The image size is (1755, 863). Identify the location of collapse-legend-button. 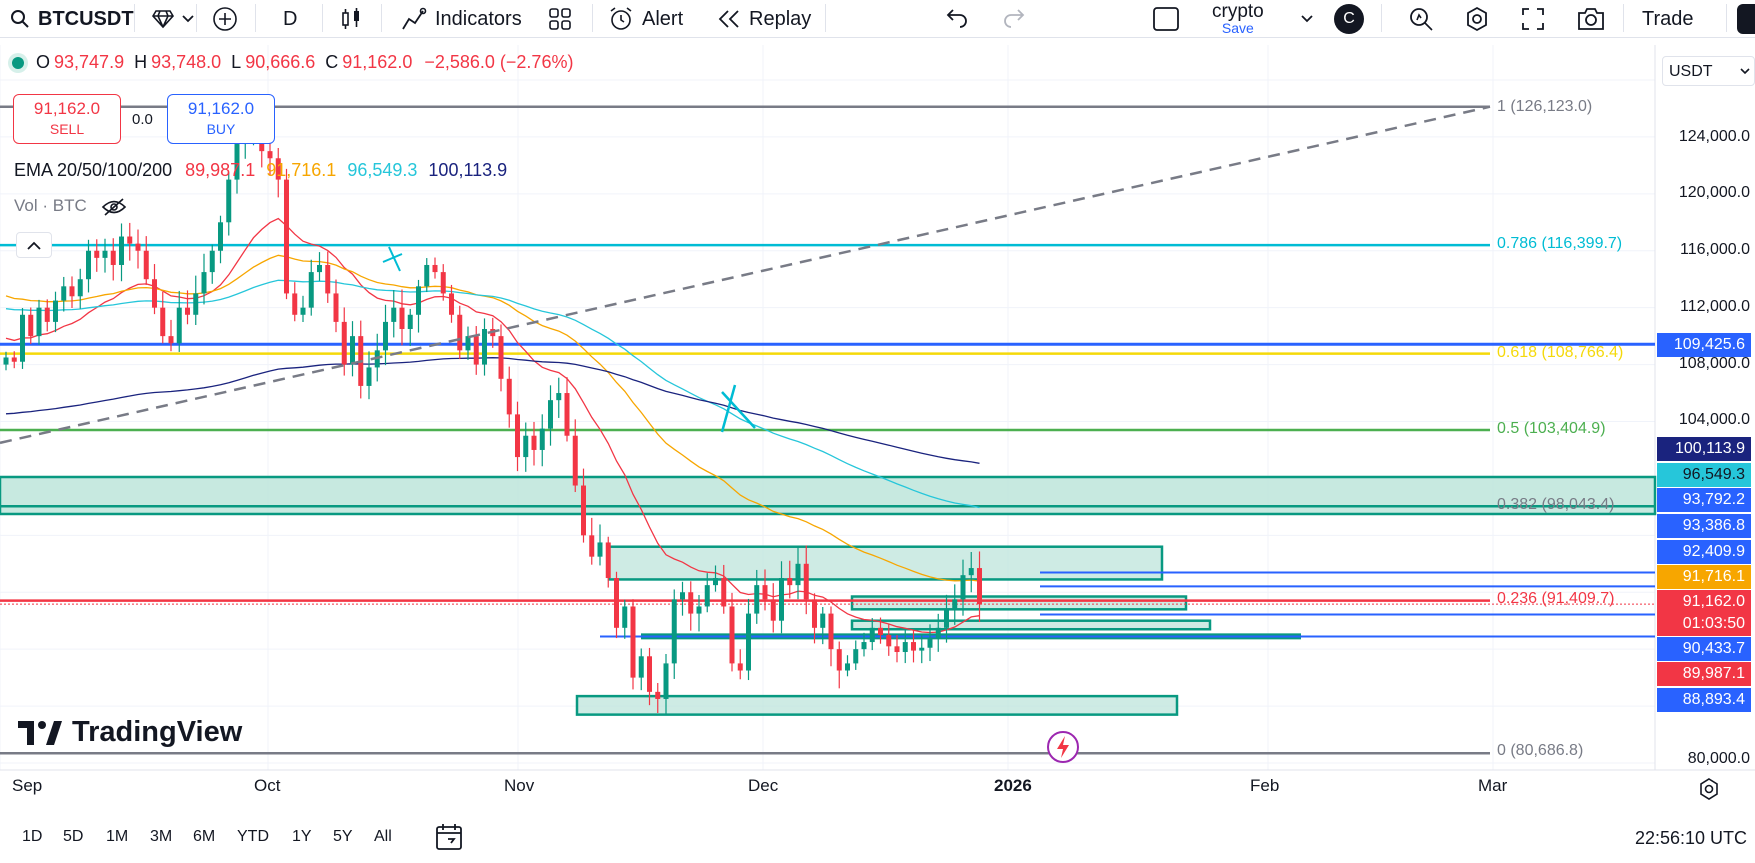
(34, 245).